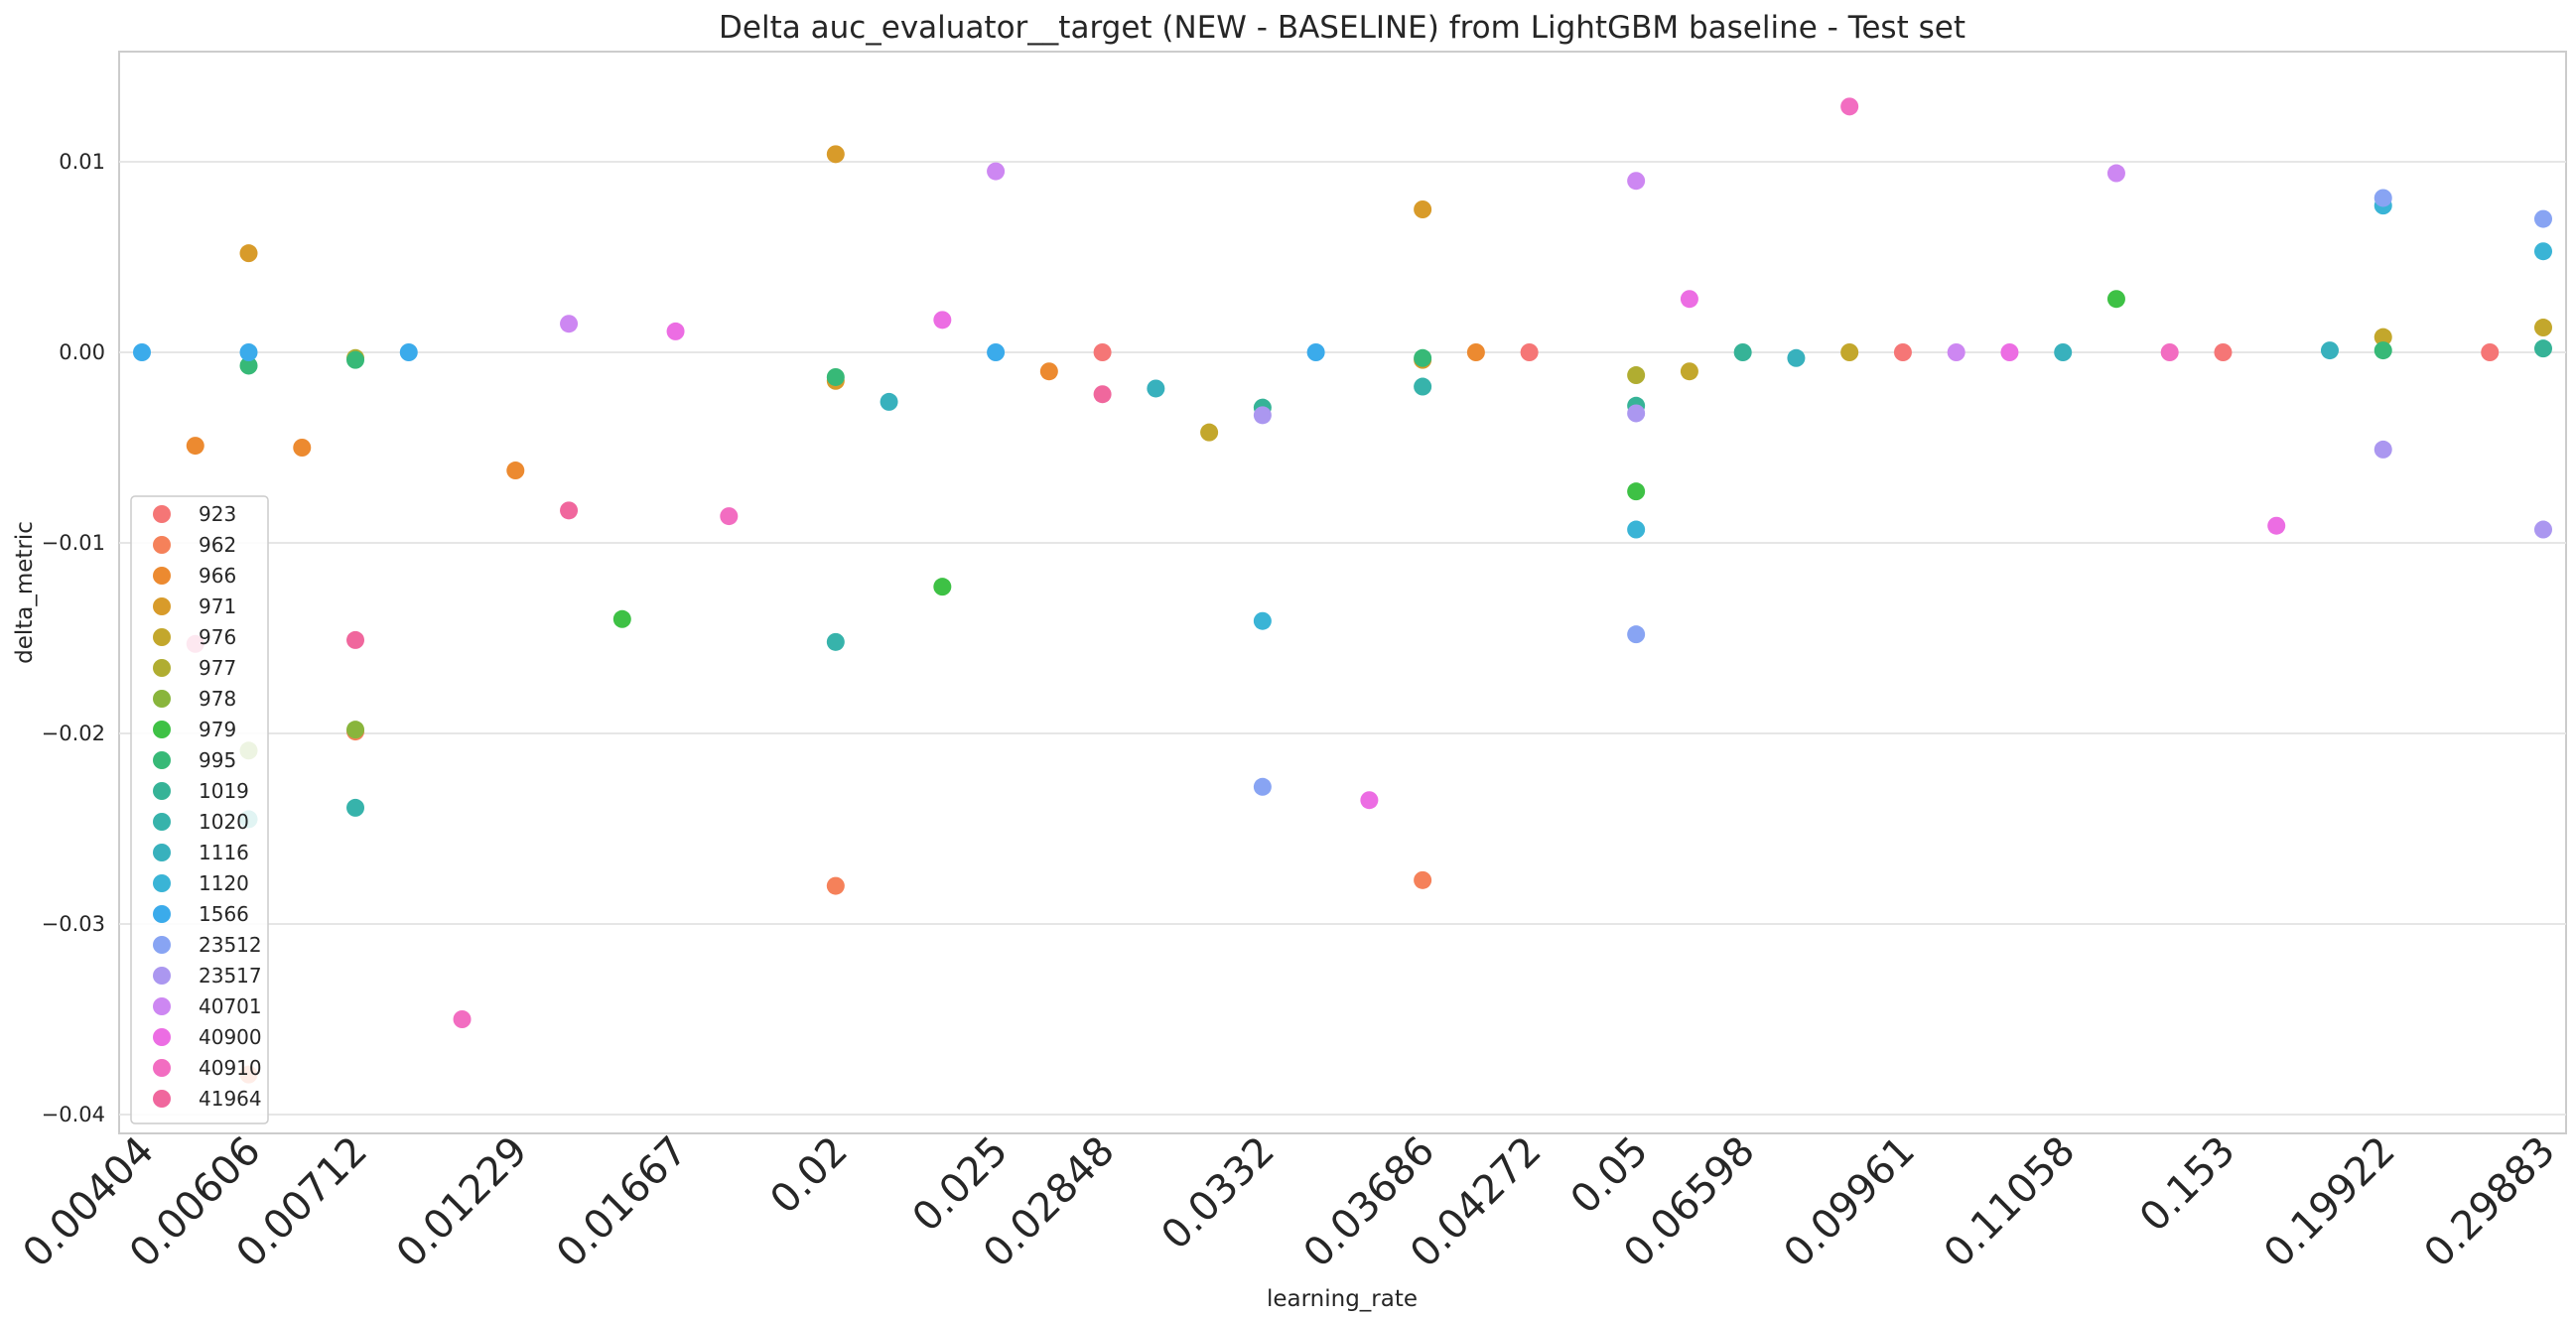  What do you see at coordinates (231, 1006) in the screenshot?
I see `legend-label-40701: 40701` at bounding box center [231, 1006].